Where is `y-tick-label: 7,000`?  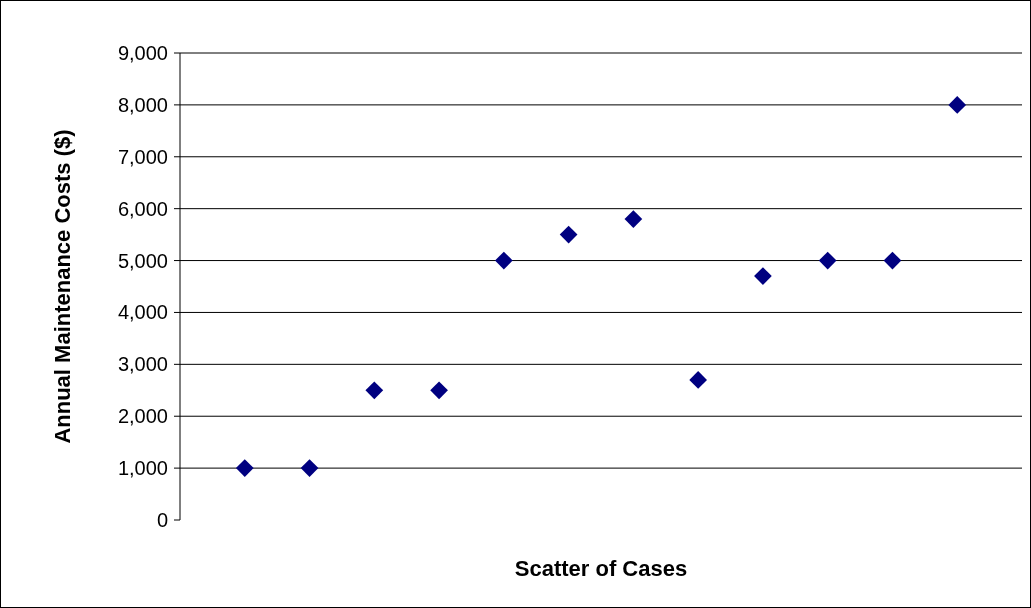 y-tick-label: 7,000 is located at coordinates (142, 156).